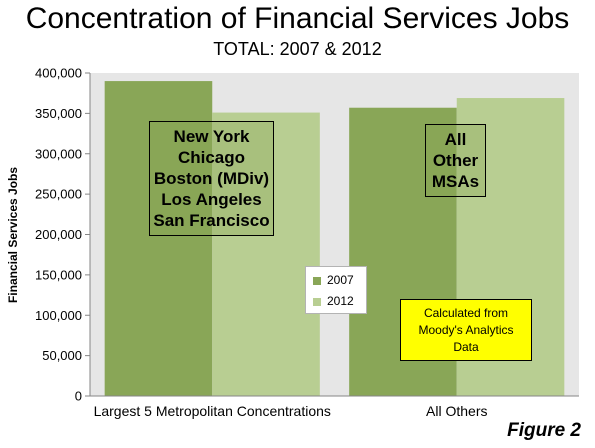 Image resolution: width=595 pixels, height=448 pixels. What do you see at coordinates (78, 396) in the screenshot?
I see `y-tick-label: 0` at bounding box center [78, 396].